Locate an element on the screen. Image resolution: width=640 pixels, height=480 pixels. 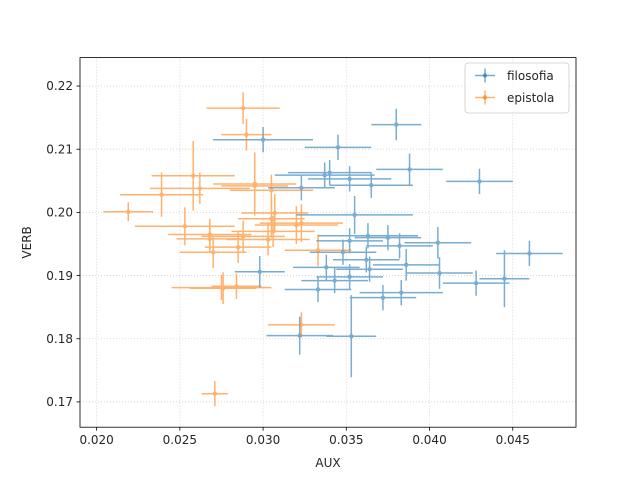
legend-item-epistola is located at coordinates (485, 97).